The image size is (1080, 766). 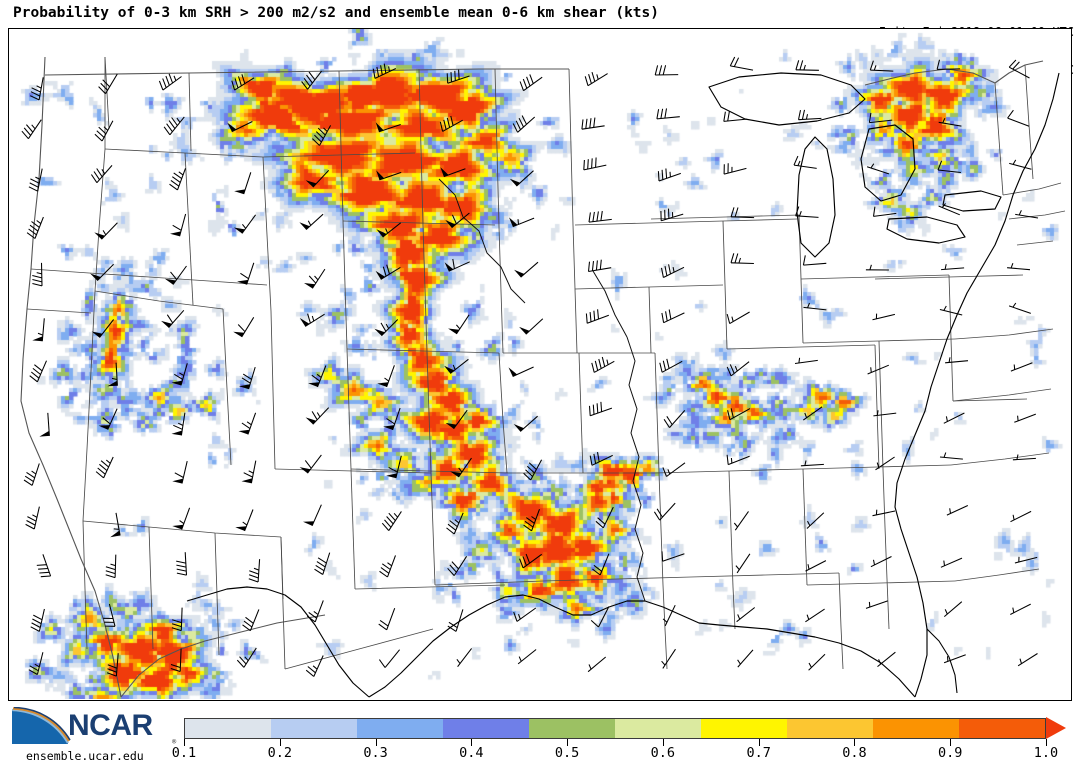 I want to click on ncar-logo: NCAR ensemble.ucar.edu, so click(x=90, y=734).